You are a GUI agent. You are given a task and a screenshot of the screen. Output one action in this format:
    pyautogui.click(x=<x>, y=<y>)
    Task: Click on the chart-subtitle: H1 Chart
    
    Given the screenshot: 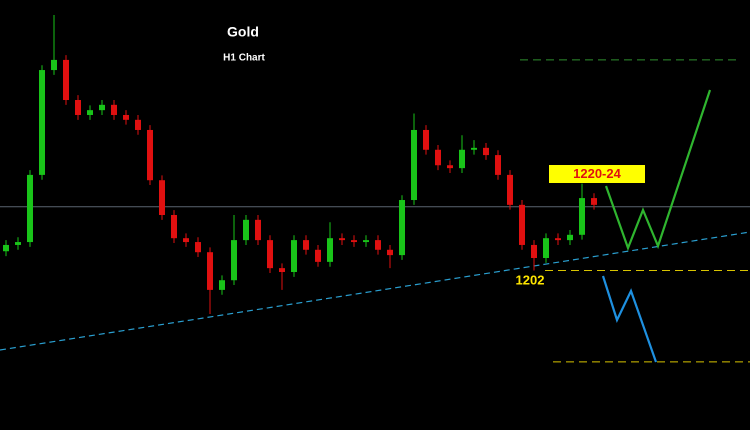 What is the action you would take?
    pyautogui.click(x=244, y=58)
    